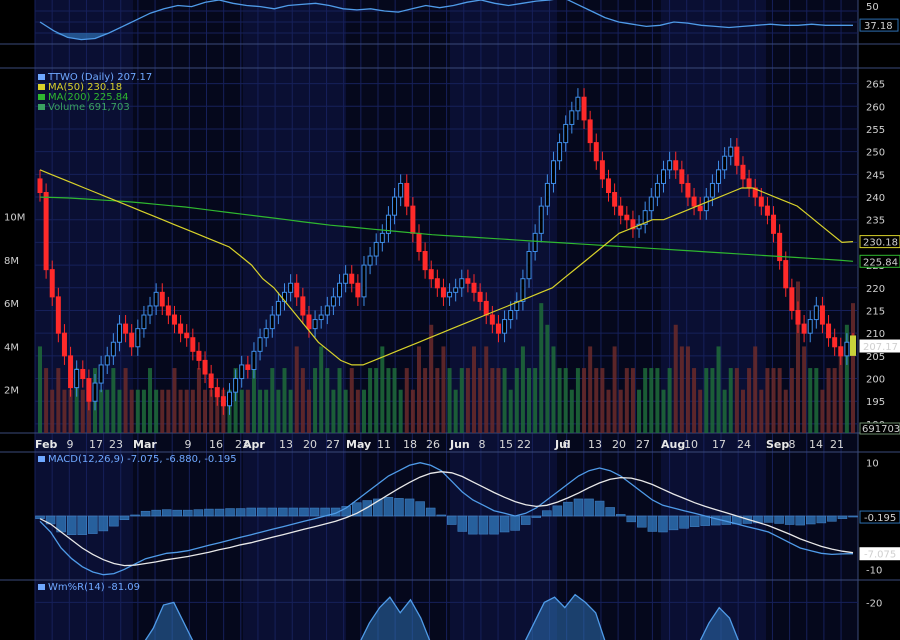 This screenshot has height=640, width=900. What do you see at coordinates (872, 464) in the screenshot?
I see `macd-y-tick: 10` at bounding box center [872, 464].